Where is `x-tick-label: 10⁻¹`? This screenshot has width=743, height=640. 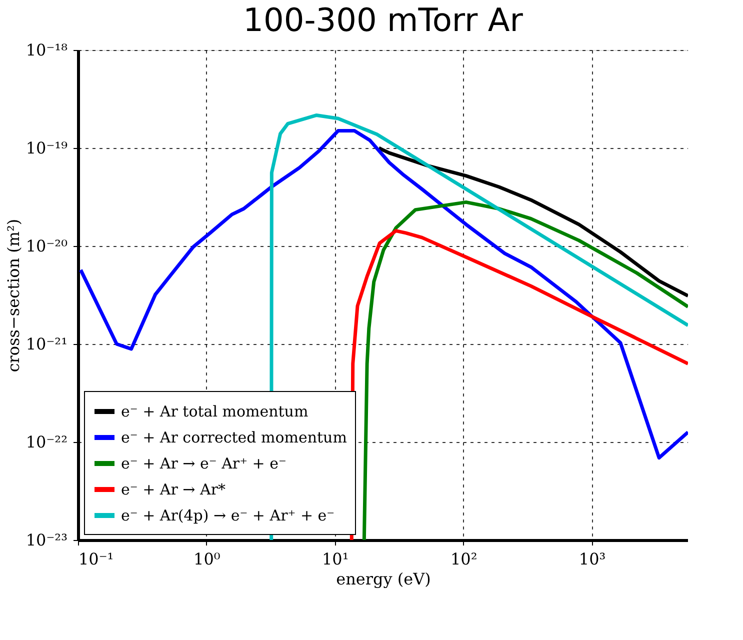 x-tick-label: 10⁻¹ is located at coordinates (96, 559).